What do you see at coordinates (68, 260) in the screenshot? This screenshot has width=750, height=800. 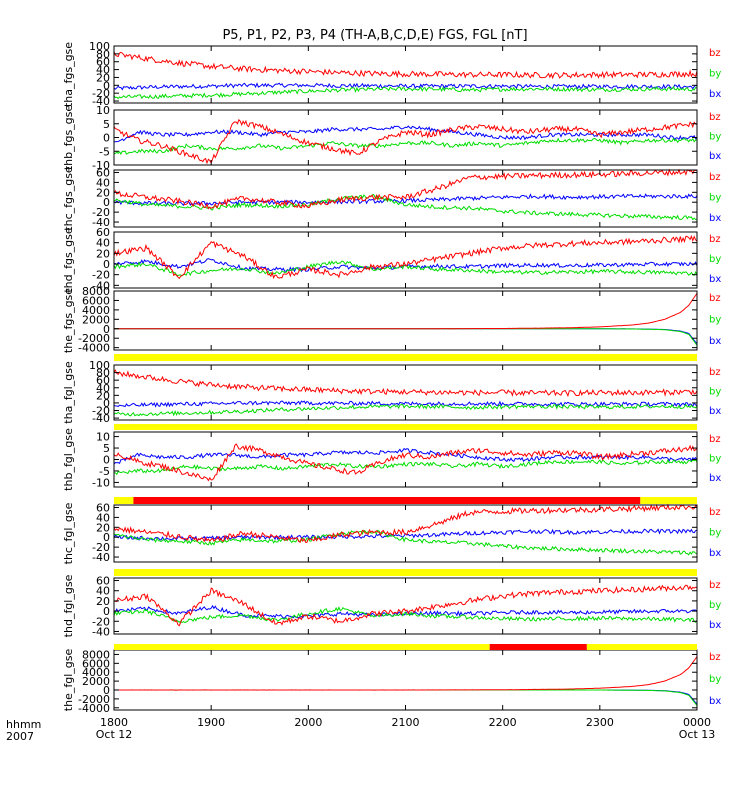 I see `panel-ylabel: thd_fgs_gse` at bounding box center [68, 260].